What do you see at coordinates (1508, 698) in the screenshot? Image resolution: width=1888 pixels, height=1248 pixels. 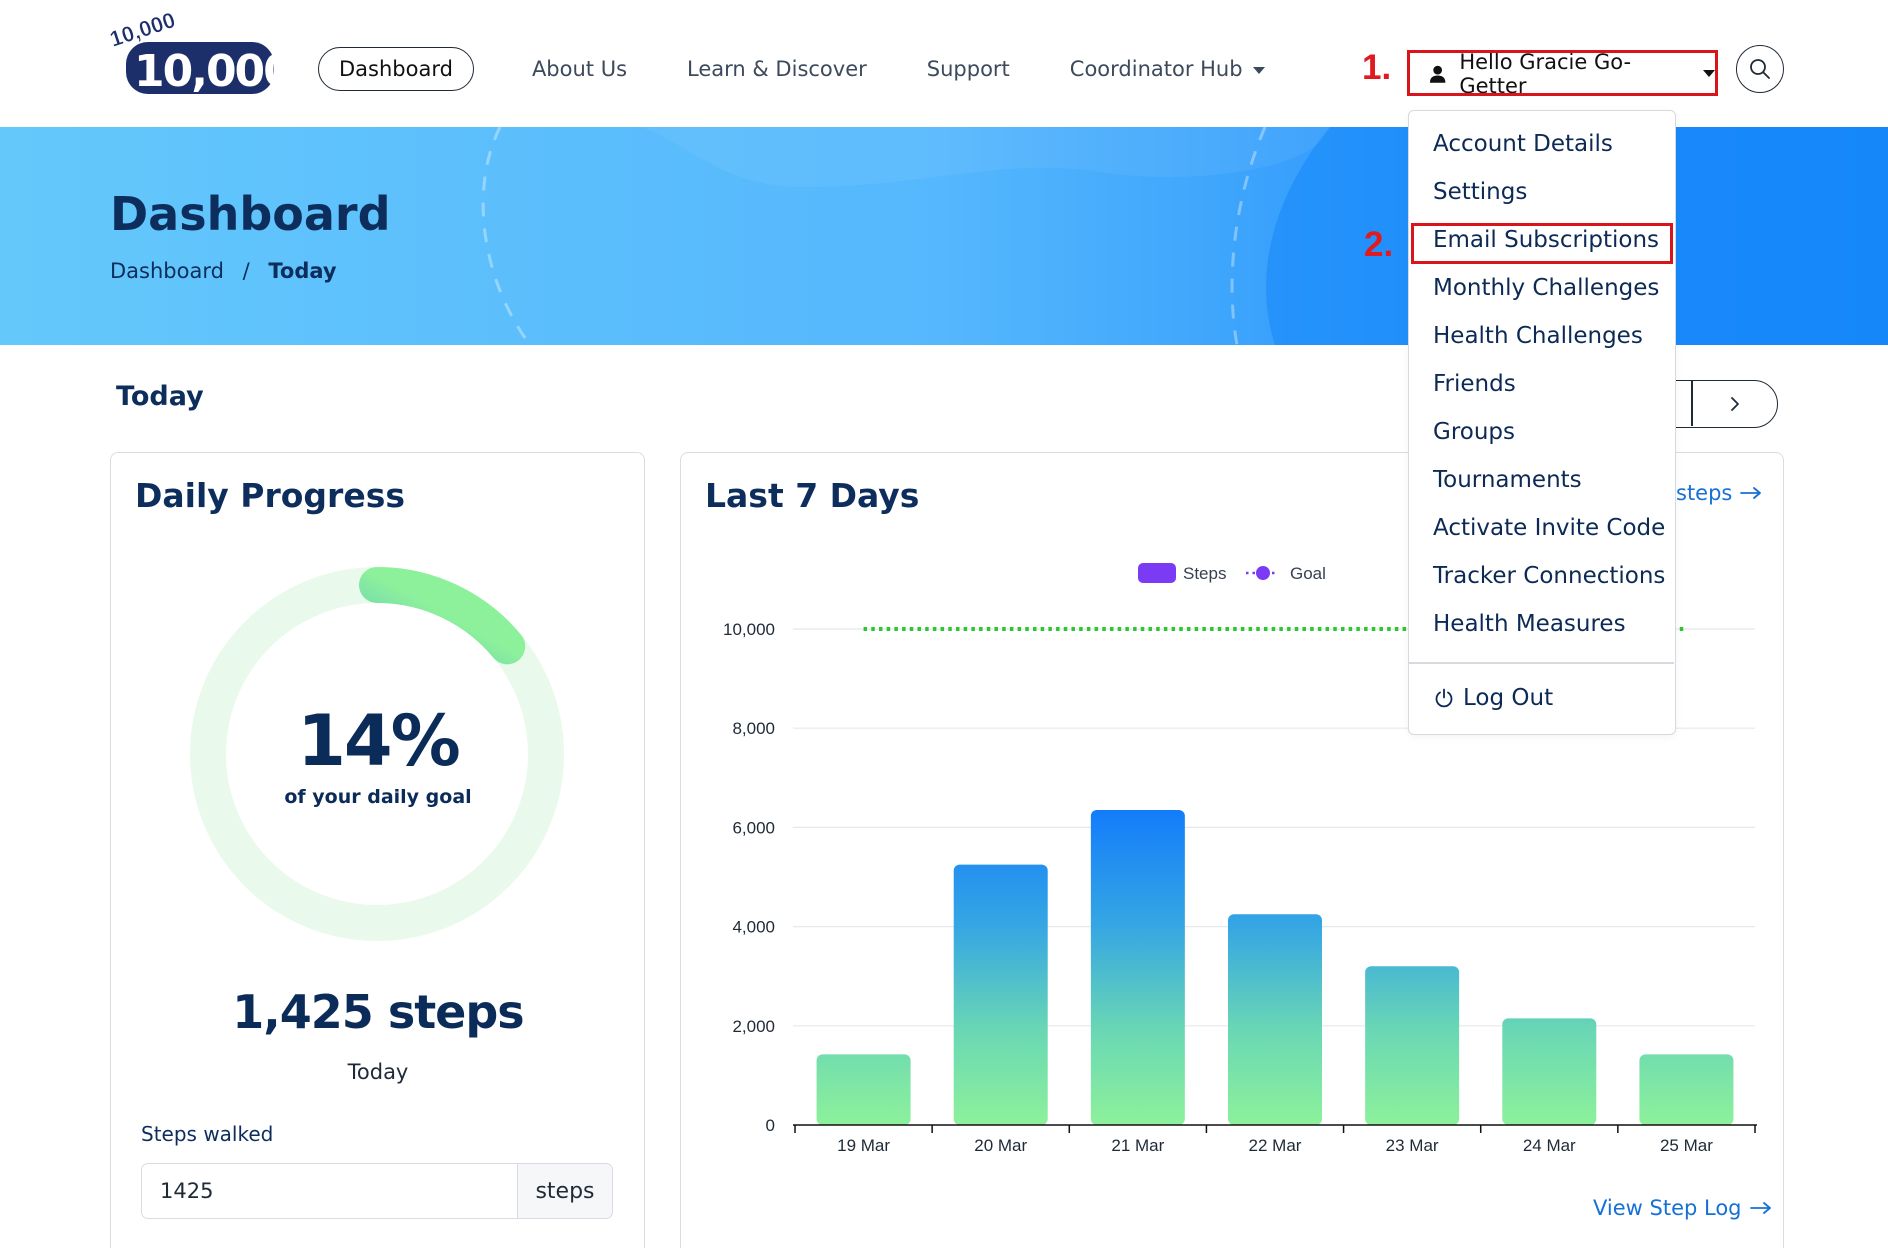 I see `log-out-label: Log Out` at bounding box center [1508, 698].